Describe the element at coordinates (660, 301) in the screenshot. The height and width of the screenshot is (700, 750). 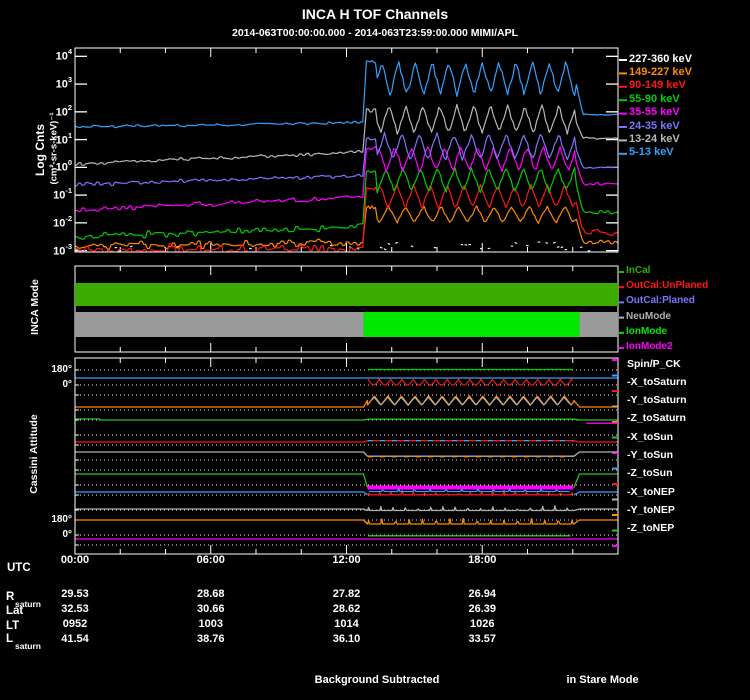
I see `mode-legend-item: OutCal:Planed` at that location.